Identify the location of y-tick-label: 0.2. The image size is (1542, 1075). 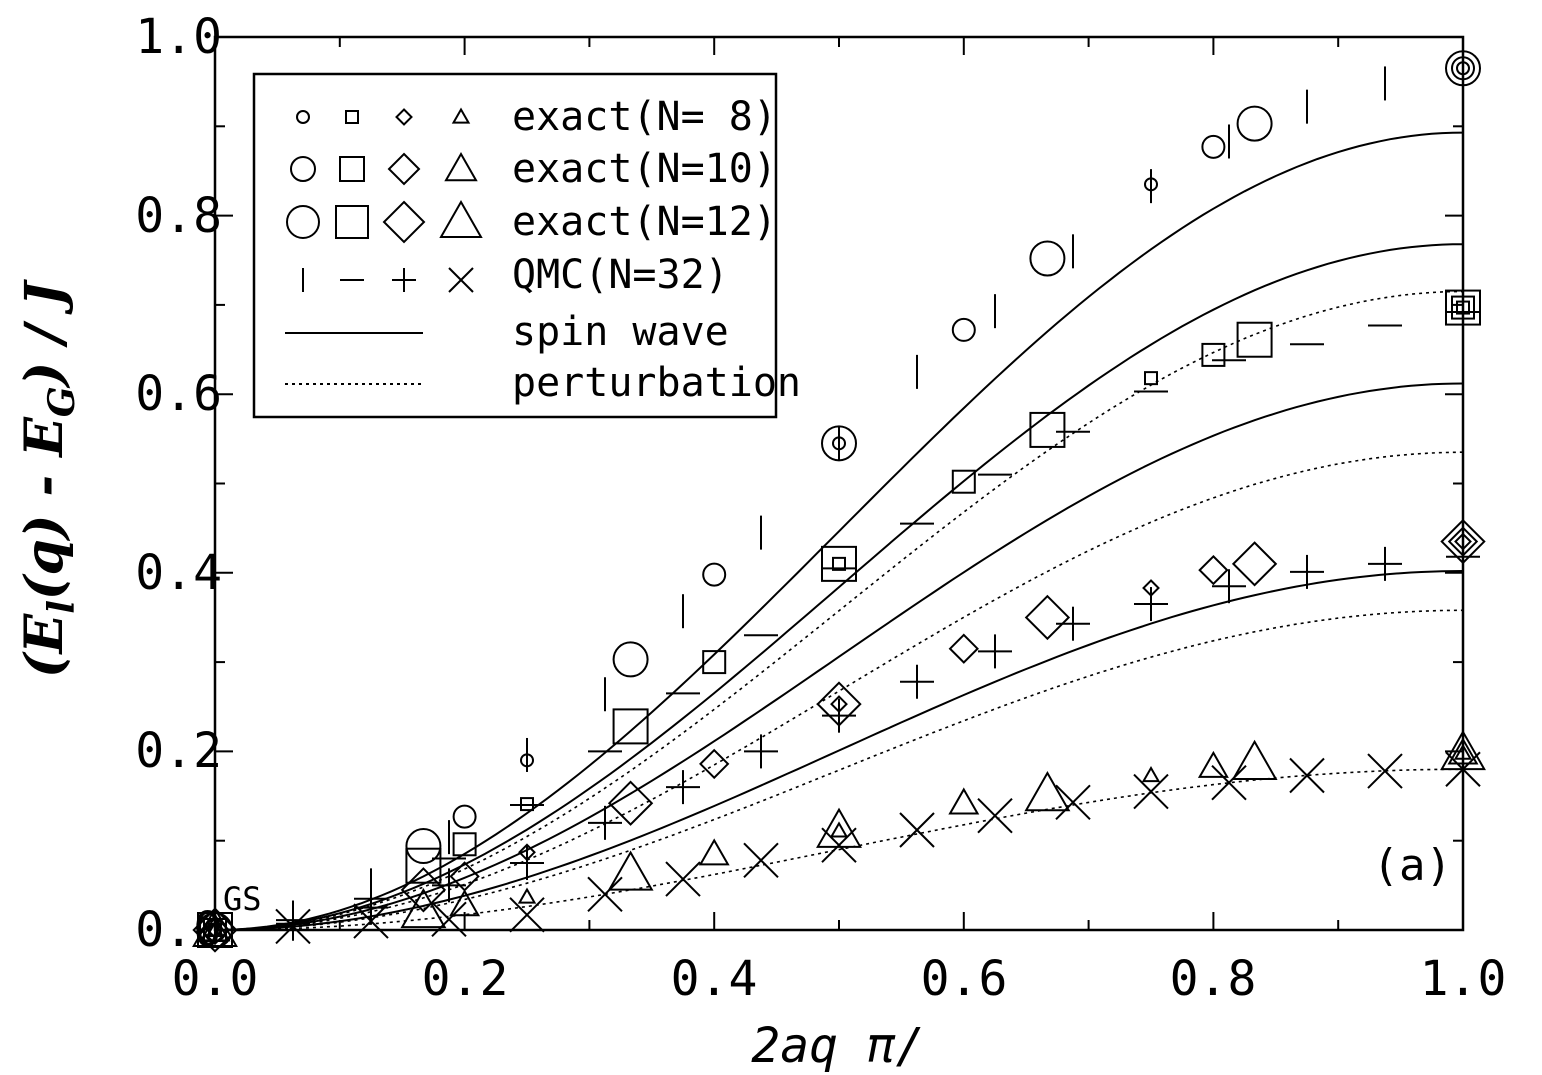
(178, 751).